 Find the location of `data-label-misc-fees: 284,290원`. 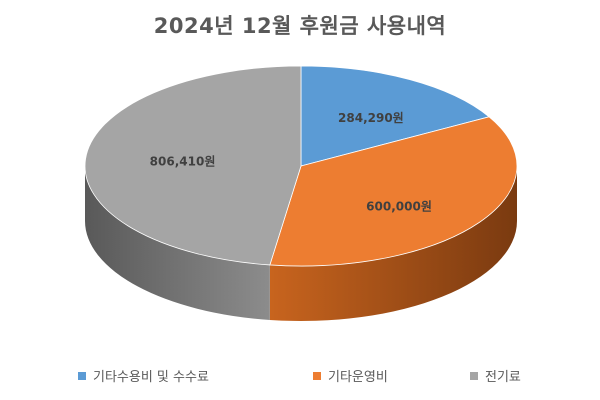

data-label-misc-fees: 284,290원 is located at coordinates (371, 118).